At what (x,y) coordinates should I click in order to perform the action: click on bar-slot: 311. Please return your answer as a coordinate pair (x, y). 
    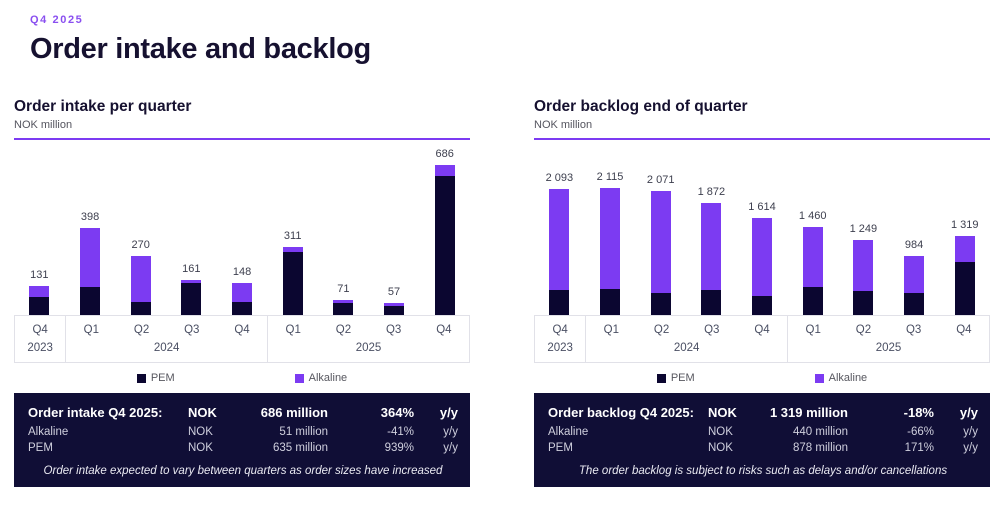
    Looking at the image, I should click on (292, 272).